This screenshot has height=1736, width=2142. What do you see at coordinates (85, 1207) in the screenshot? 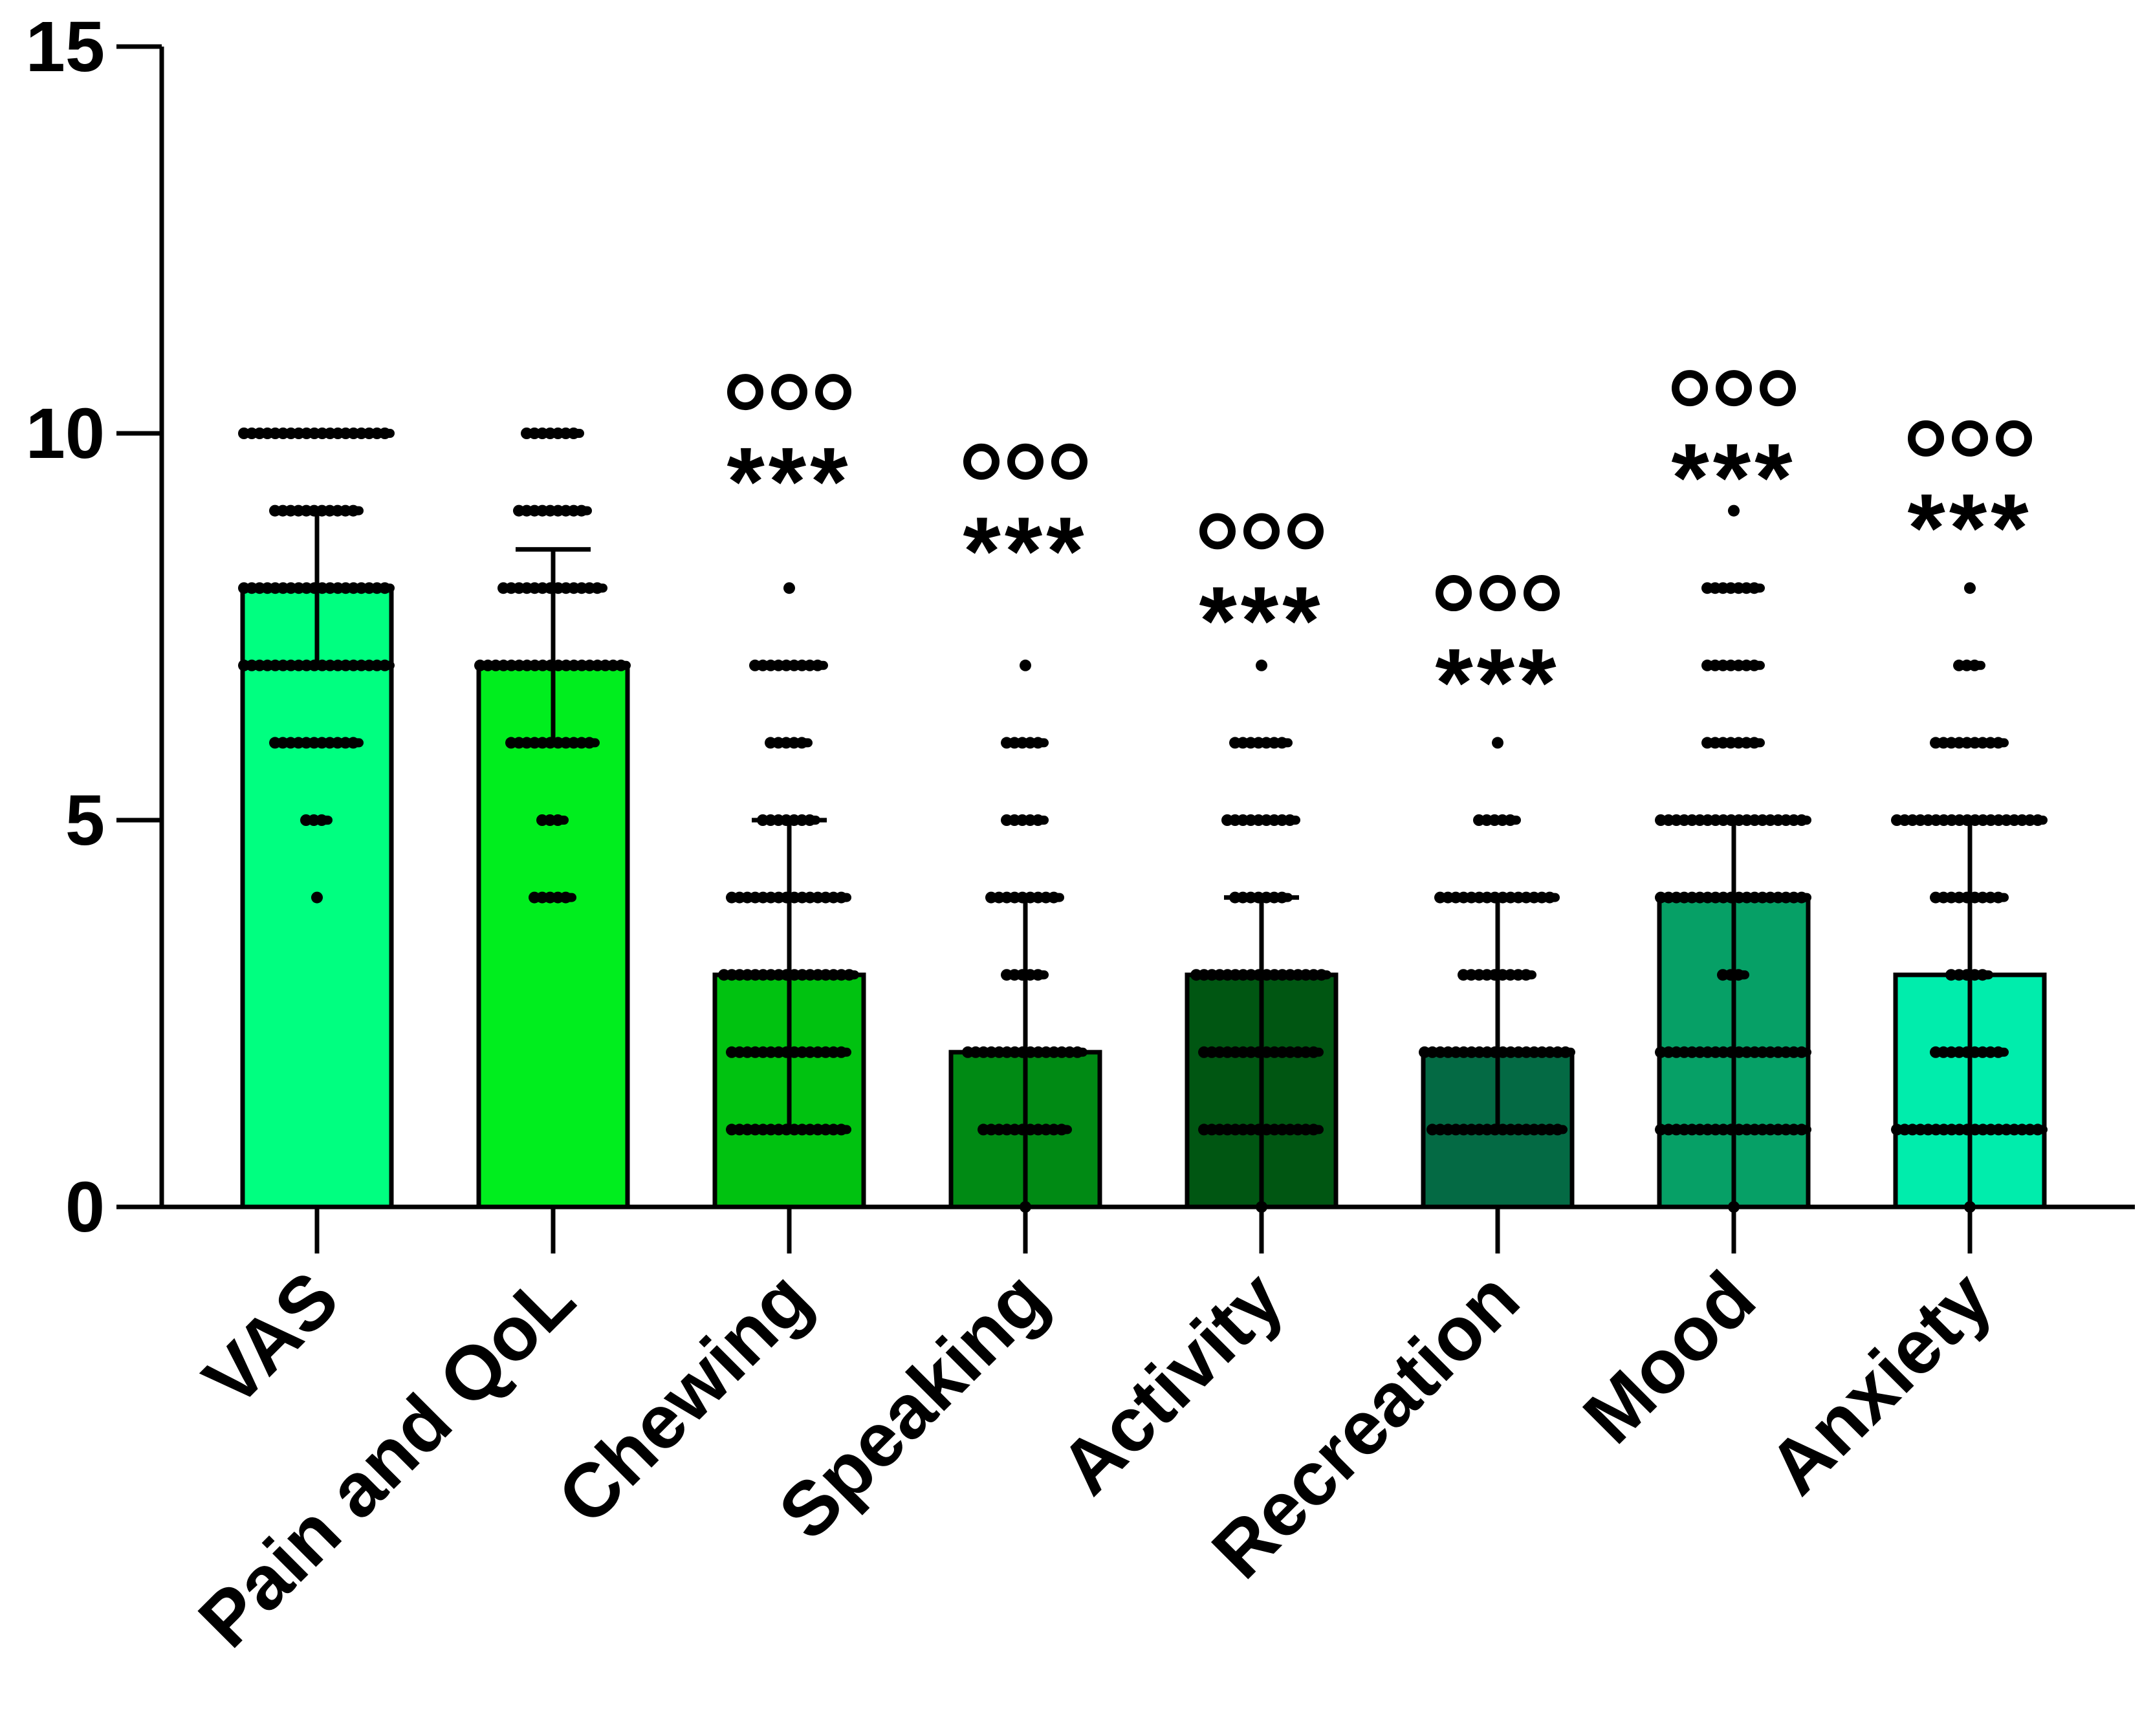
I see `y-tick-label-0: 0` at bounding box center [85, 1207].